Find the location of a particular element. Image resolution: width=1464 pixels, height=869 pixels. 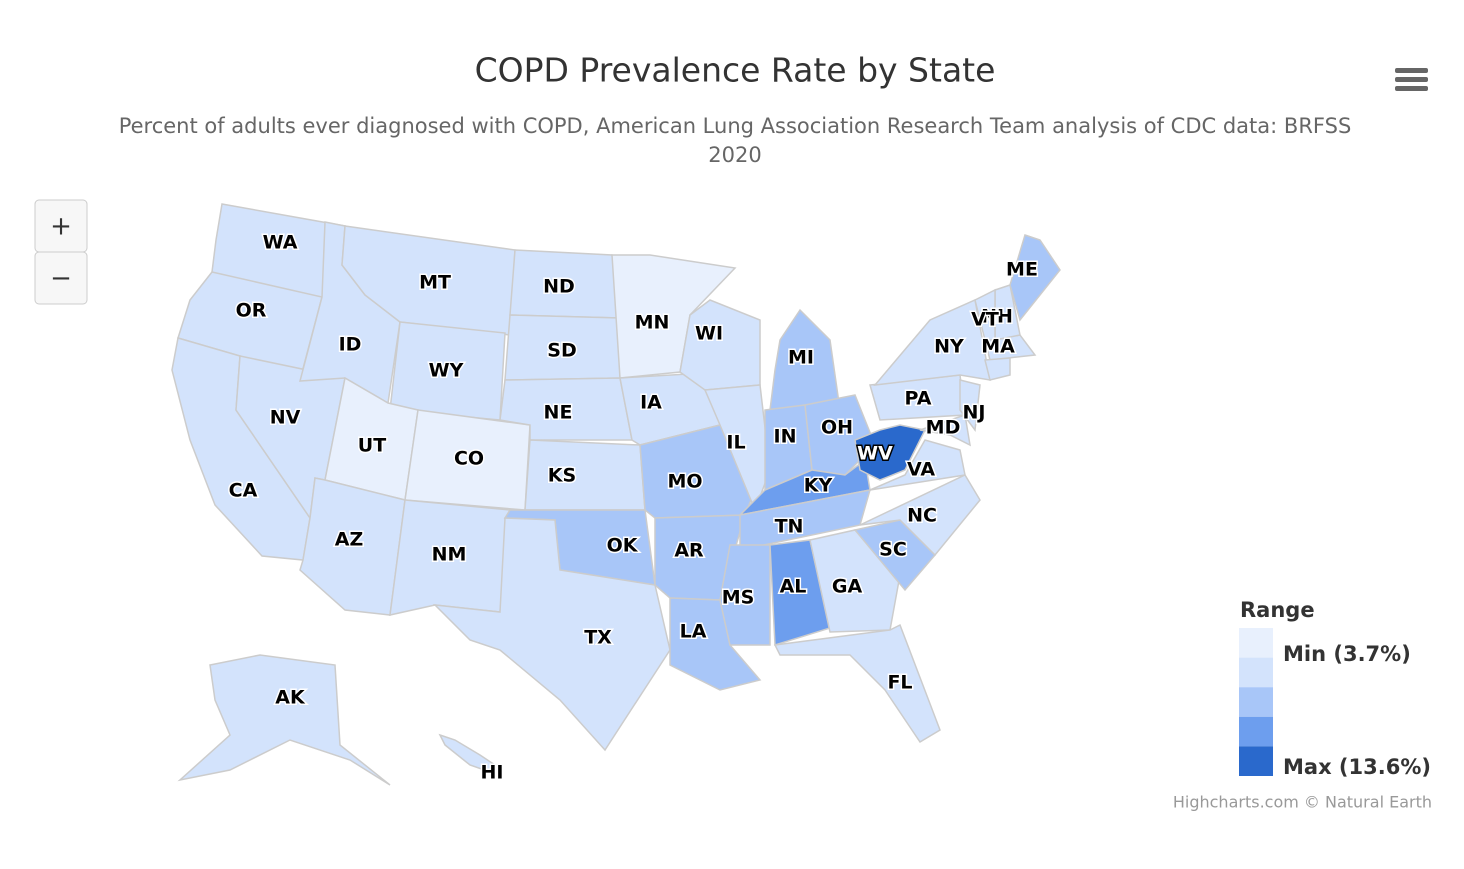

state-label: SC is located at coordinates (893, 550).